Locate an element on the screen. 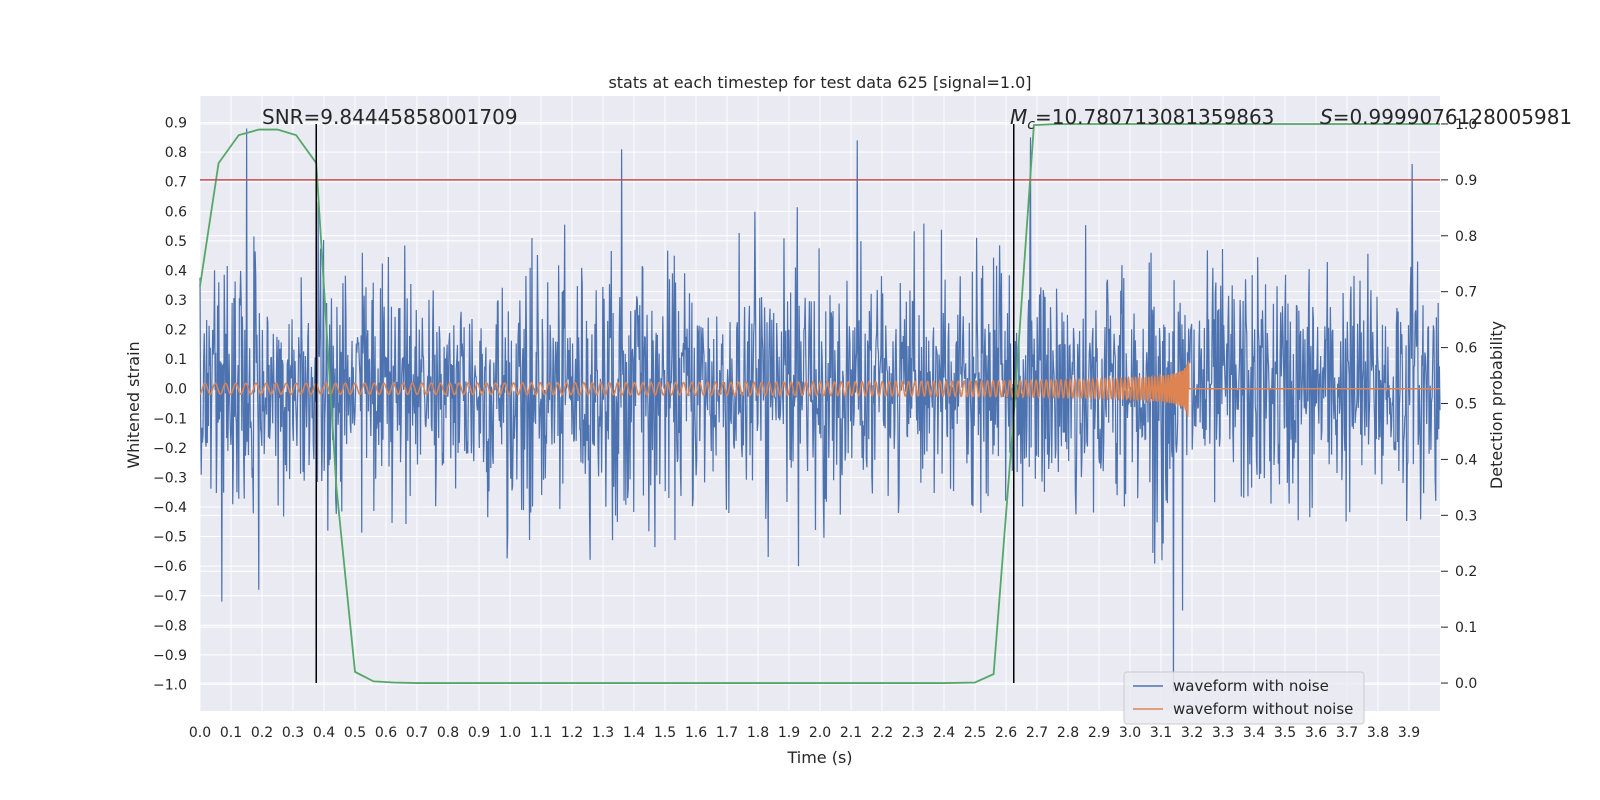  y-tick-label-7: 0.2 is located at coordinates (176, 331).